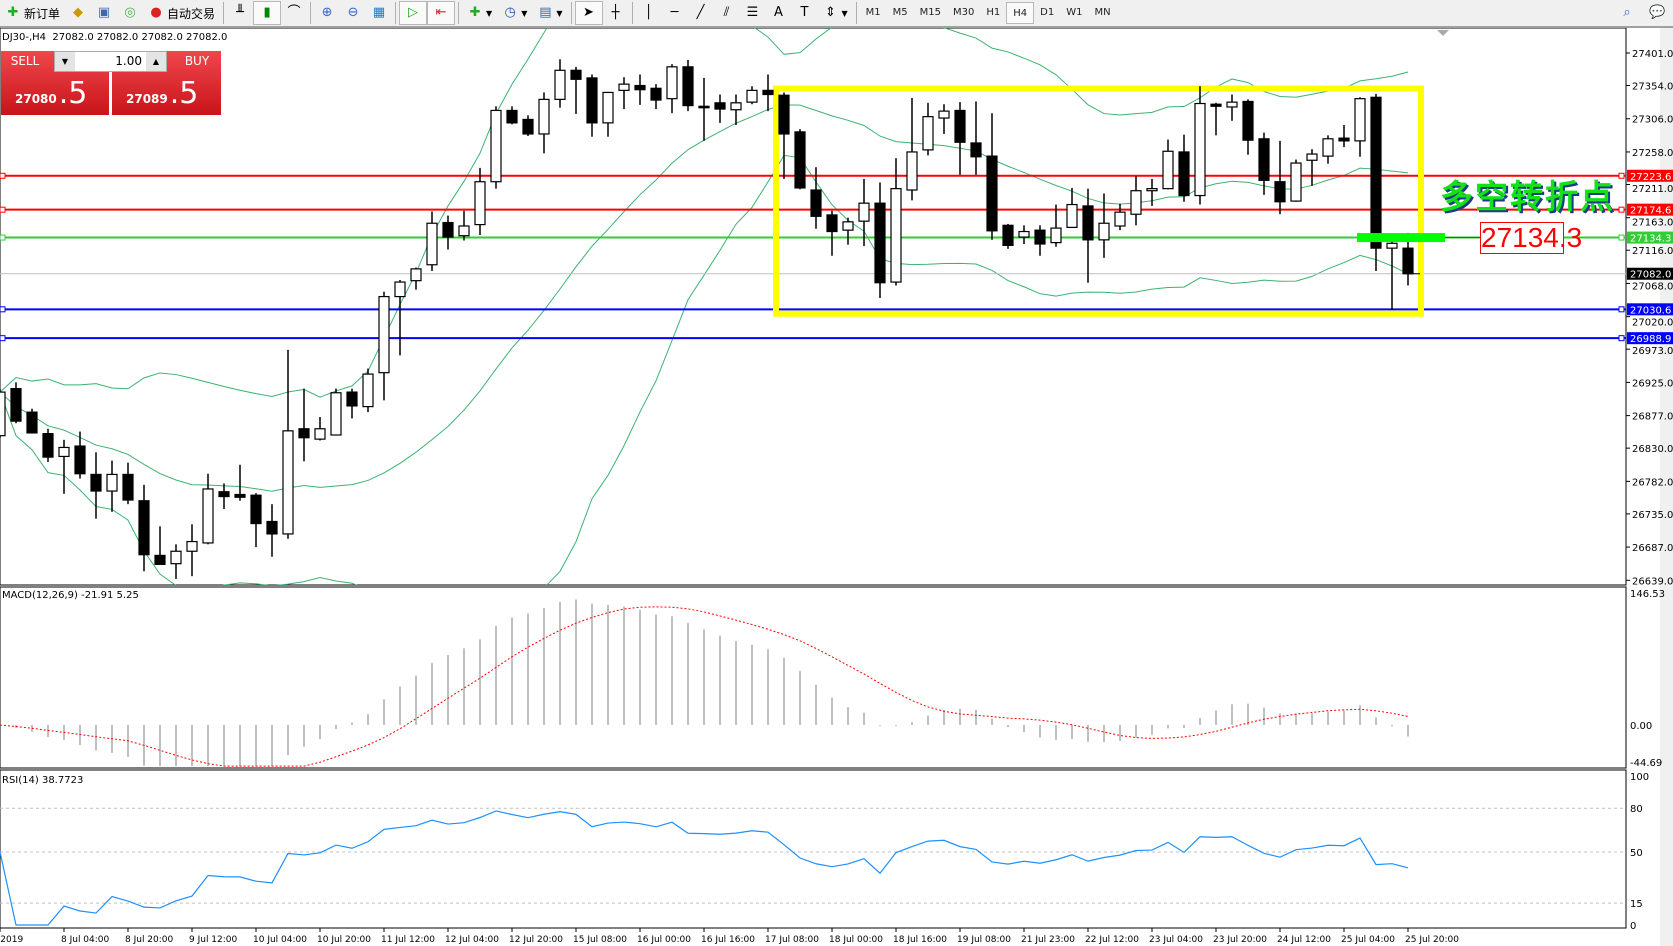  What do you see at coordinates (1368, 940) in the screenshot?
I see `x-tick-label: 25 Jul 04:00` at bounding box center [1368, 940].